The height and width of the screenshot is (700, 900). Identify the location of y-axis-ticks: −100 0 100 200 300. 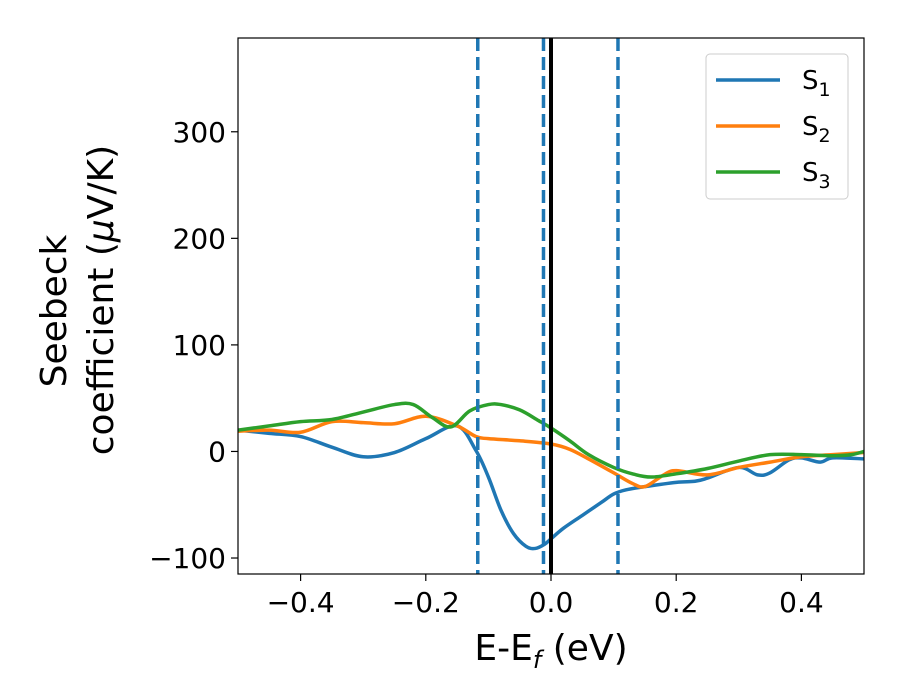
(193, 345).